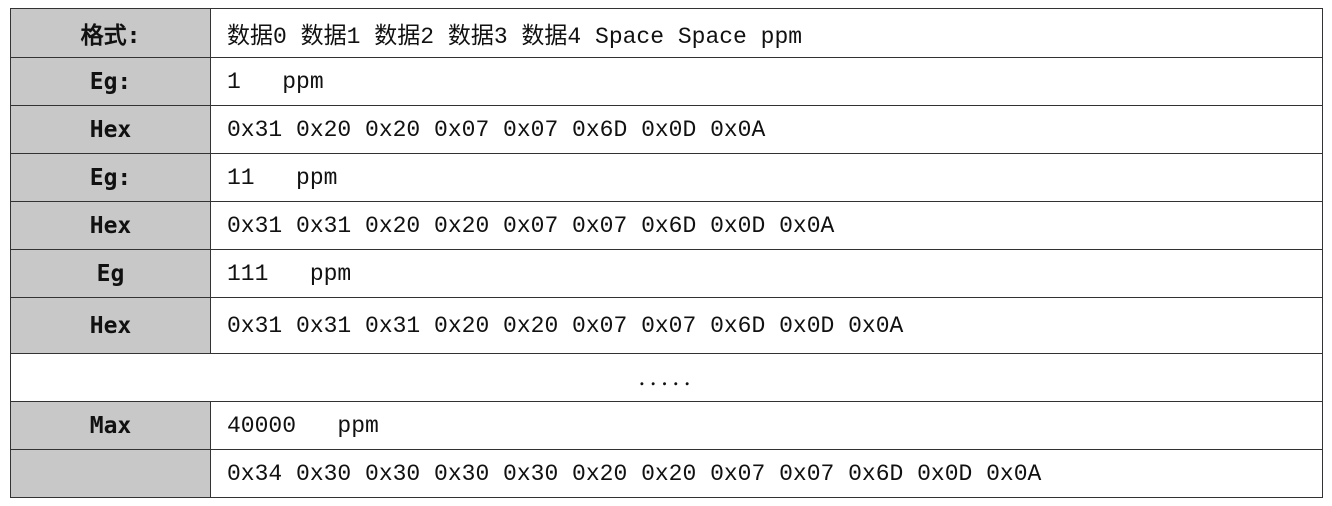 The height and width of the screenshot is (506, 1332). I want to click on table-row: Eg 111 ppm, so click(666, 273).